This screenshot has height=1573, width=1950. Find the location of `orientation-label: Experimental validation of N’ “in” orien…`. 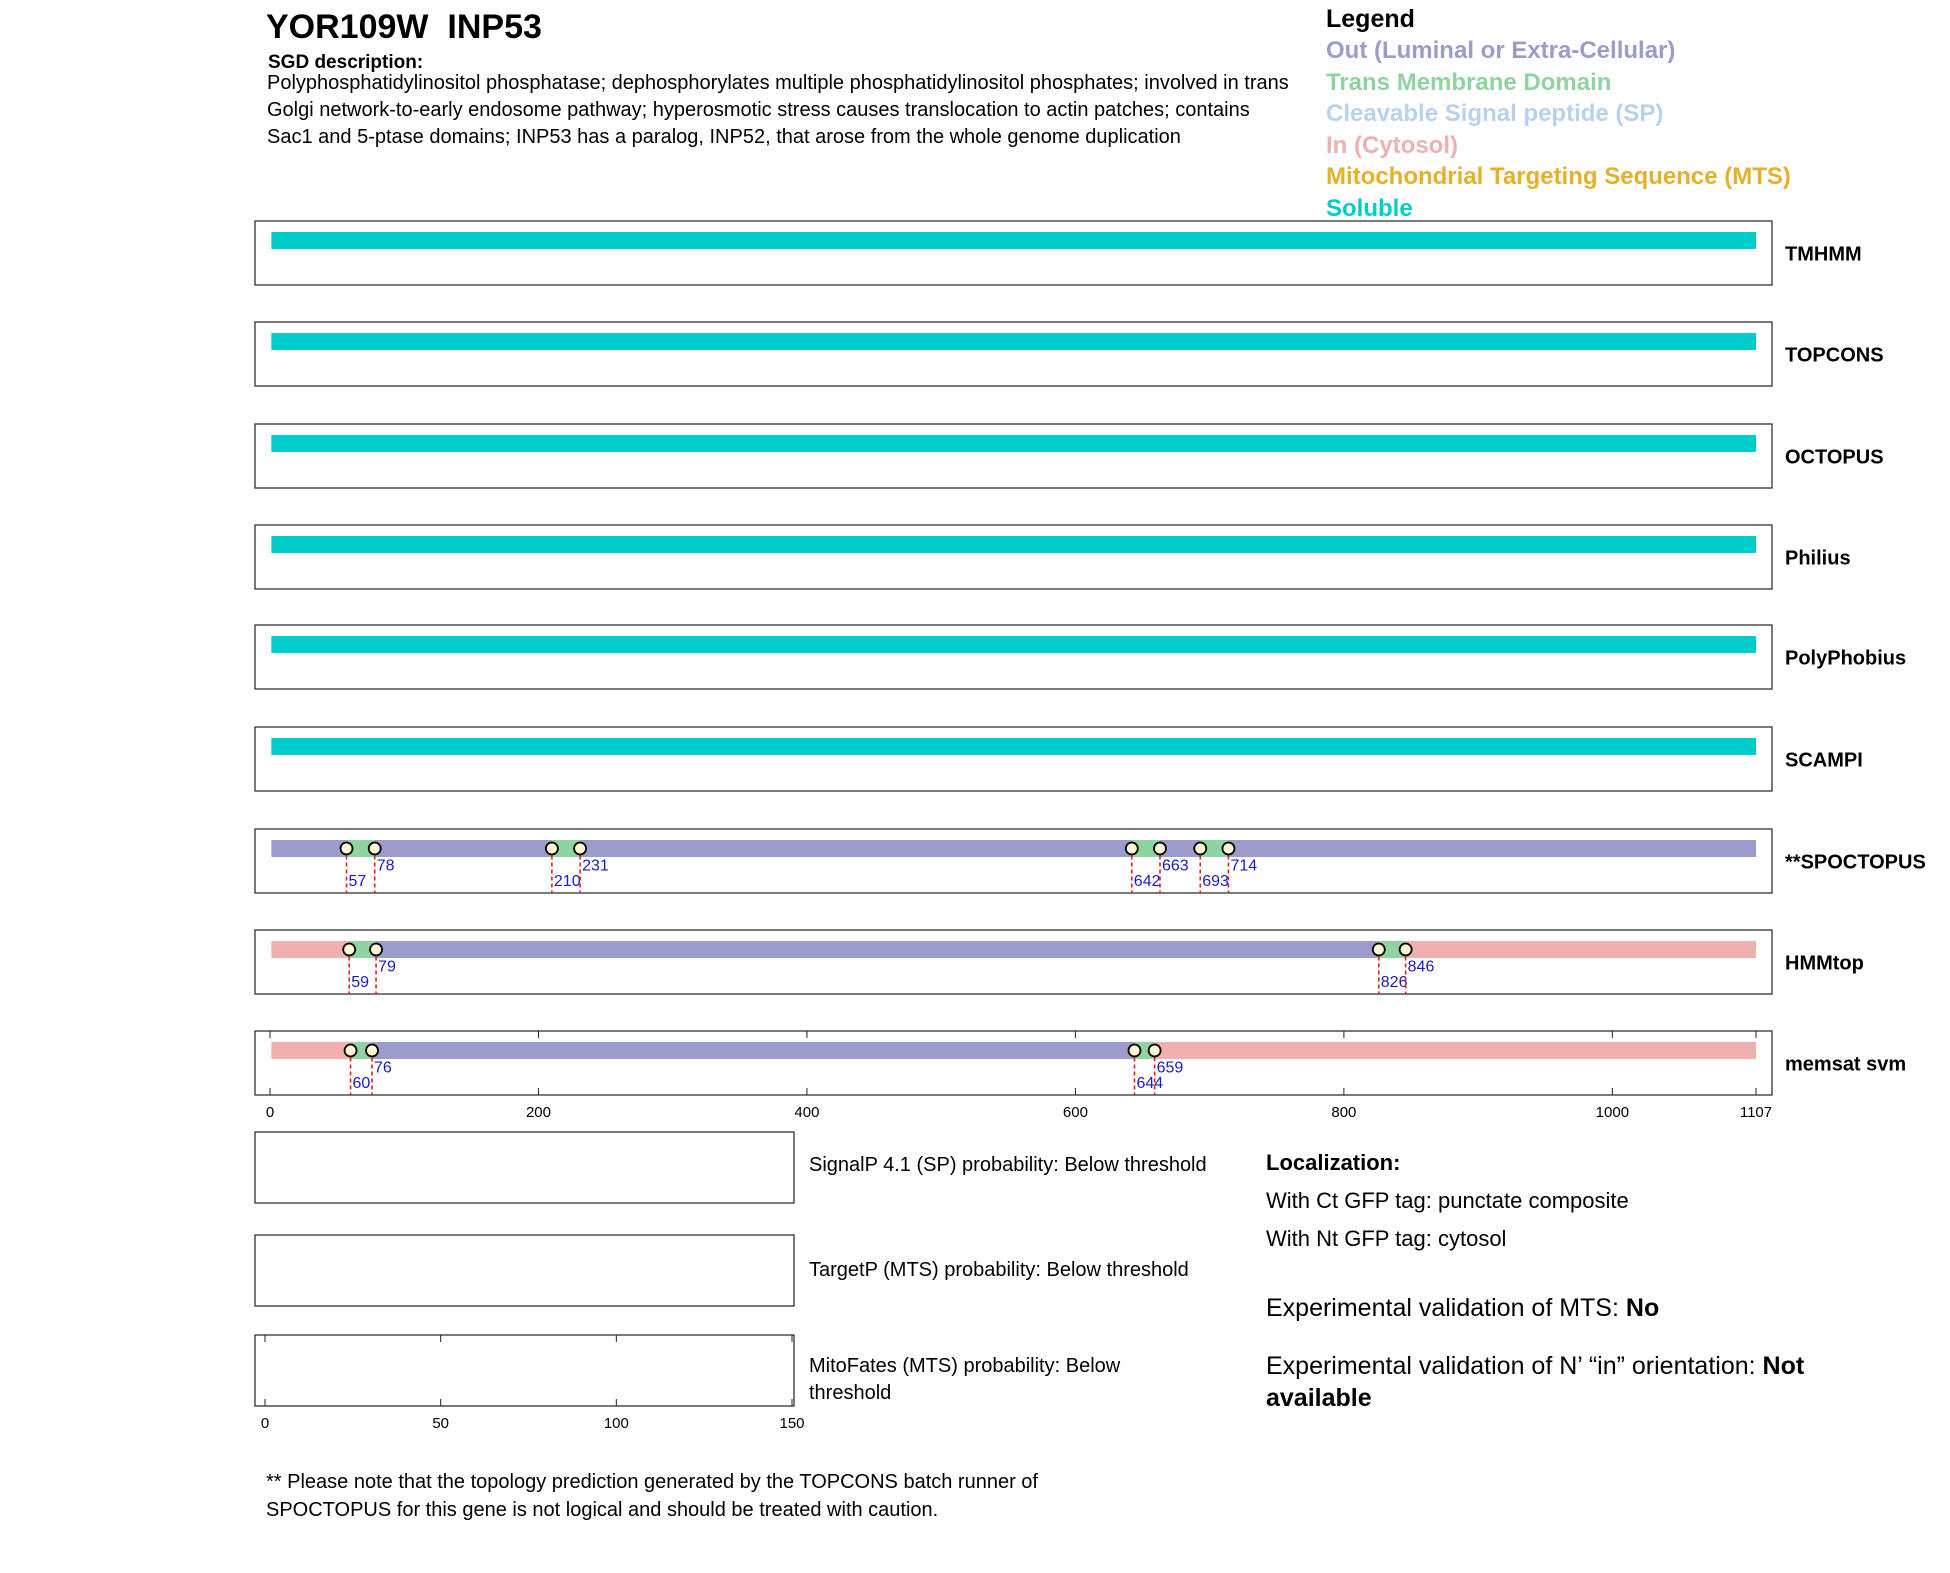

orientation-label: Experimental validation of N’ “in” orien… is located at coordinates (1514, 1366).